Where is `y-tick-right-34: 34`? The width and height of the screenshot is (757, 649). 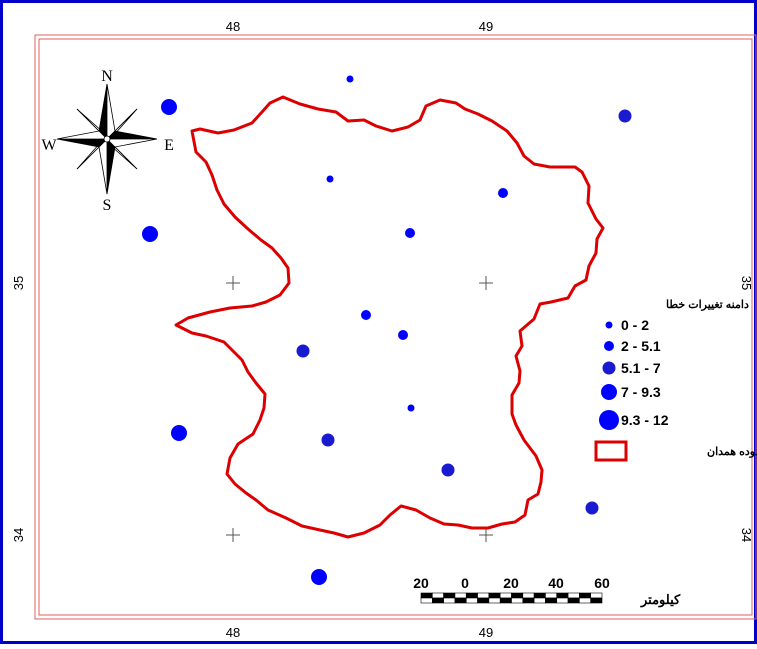
y-tick-right-34: 34 is located at coordinates (746, 535).